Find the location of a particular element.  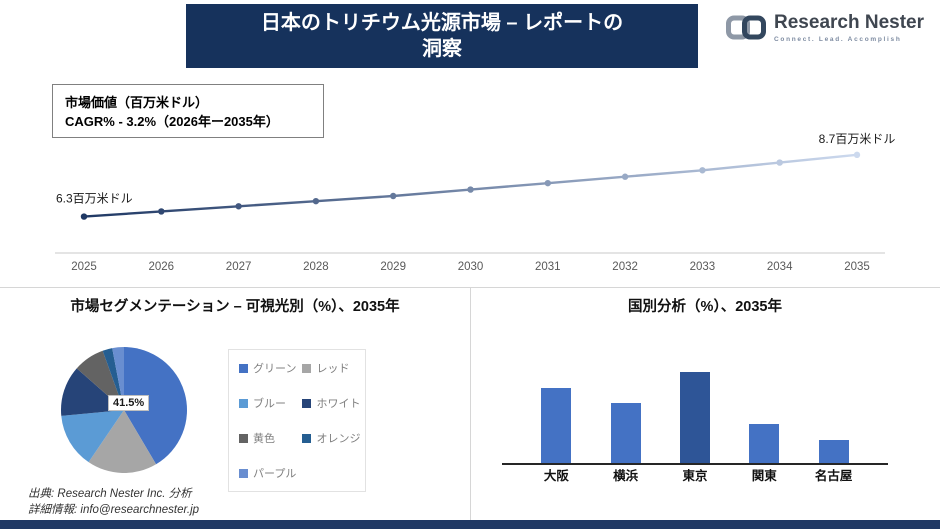

bar-名古屋 is located at coordinates (833, 451).